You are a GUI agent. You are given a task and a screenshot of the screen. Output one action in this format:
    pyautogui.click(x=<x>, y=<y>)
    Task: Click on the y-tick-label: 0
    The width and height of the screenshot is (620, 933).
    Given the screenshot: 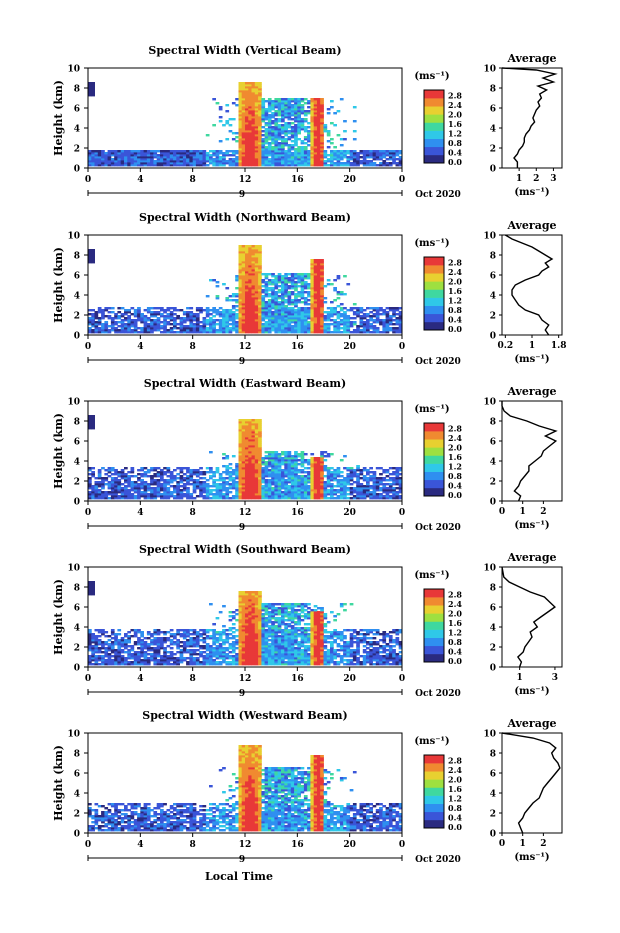 What is the action you would take?
    pyautogui.click(x=77, y=170)
    